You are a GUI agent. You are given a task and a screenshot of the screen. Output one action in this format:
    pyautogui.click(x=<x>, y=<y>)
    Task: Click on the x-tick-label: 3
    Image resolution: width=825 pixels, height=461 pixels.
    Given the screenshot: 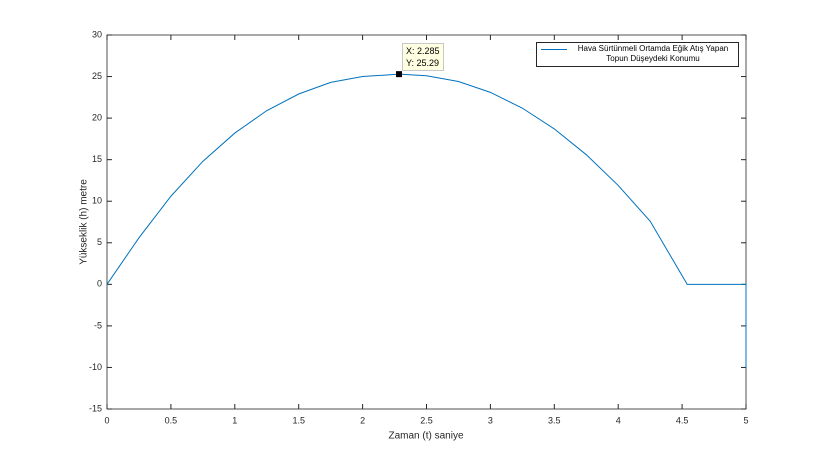 What is the action you would take?
    pyautogui.click(x=490, y=420)
    